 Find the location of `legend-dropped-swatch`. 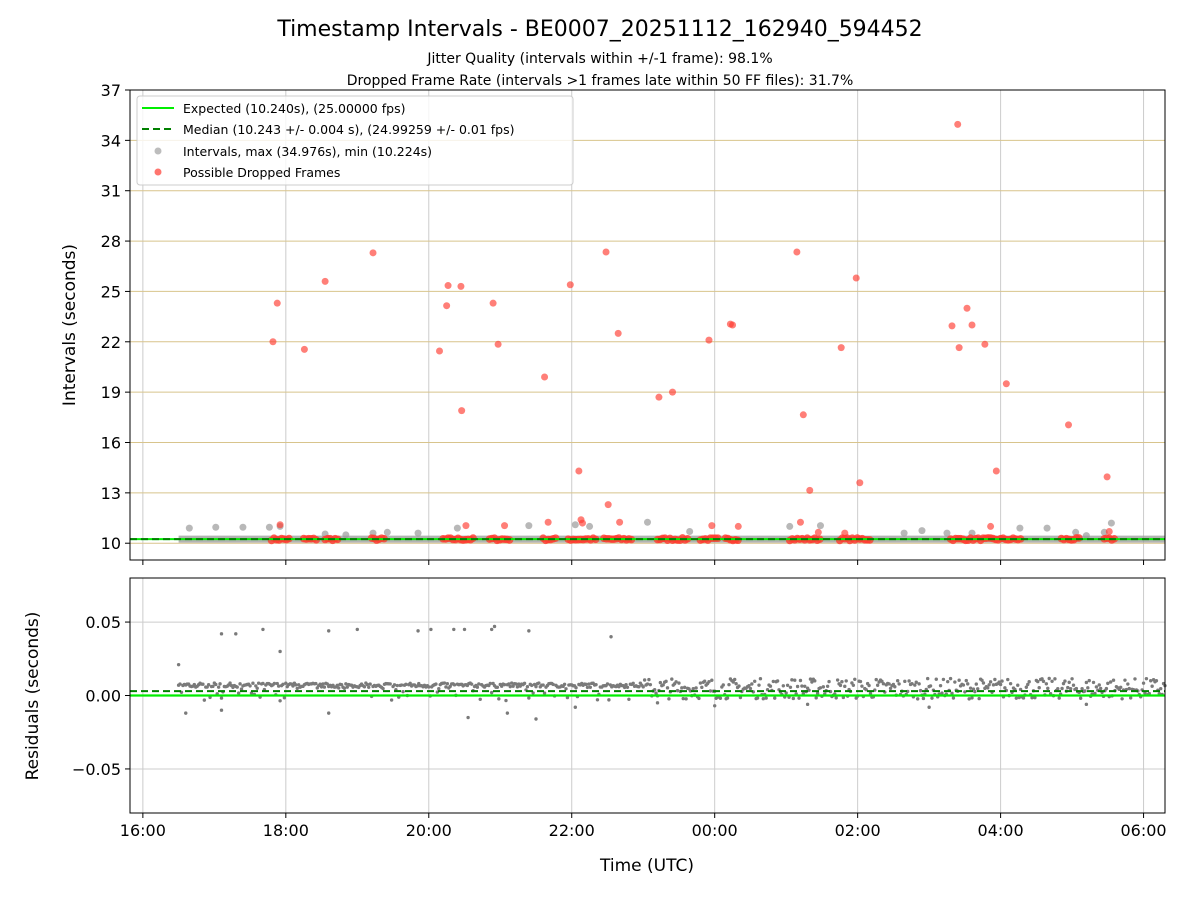

legend-dropped-swatch is located at coordinates (158, 172).